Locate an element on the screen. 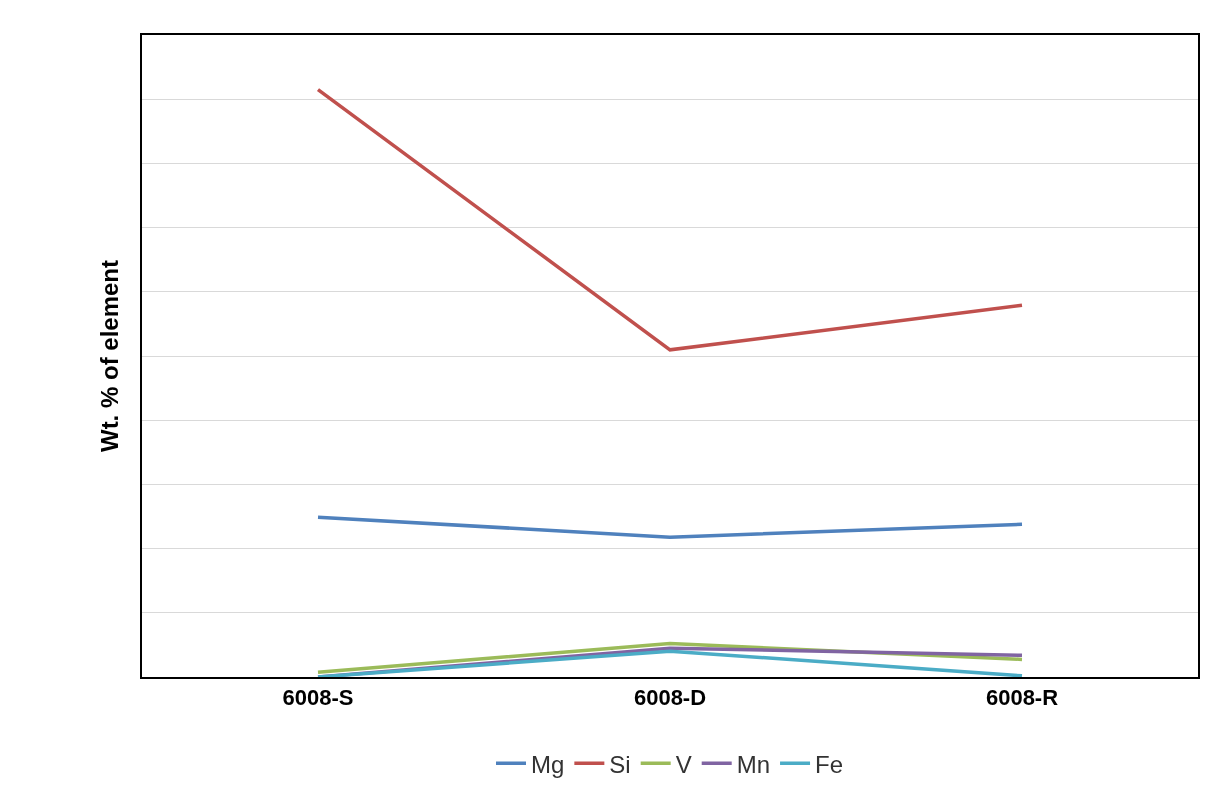 The image size is (1210, 796). legend-label: Fe is located at coordinates (829, 764).